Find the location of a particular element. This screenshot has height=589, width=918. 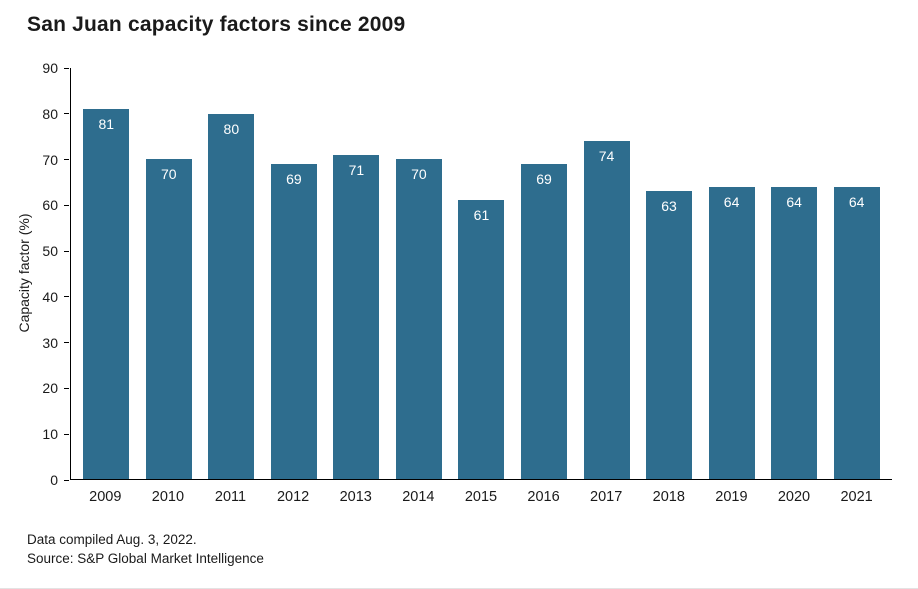

x-tick-label: 2021 is located at coordinates (856, 497).